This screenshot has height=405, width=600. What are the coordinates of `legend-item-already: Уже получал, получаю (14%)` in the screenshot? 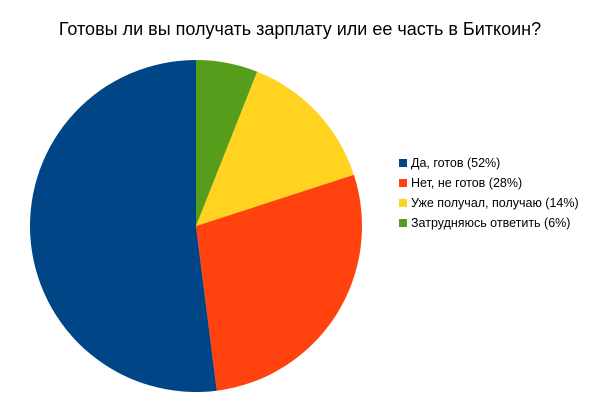 It's located at (496, 203).